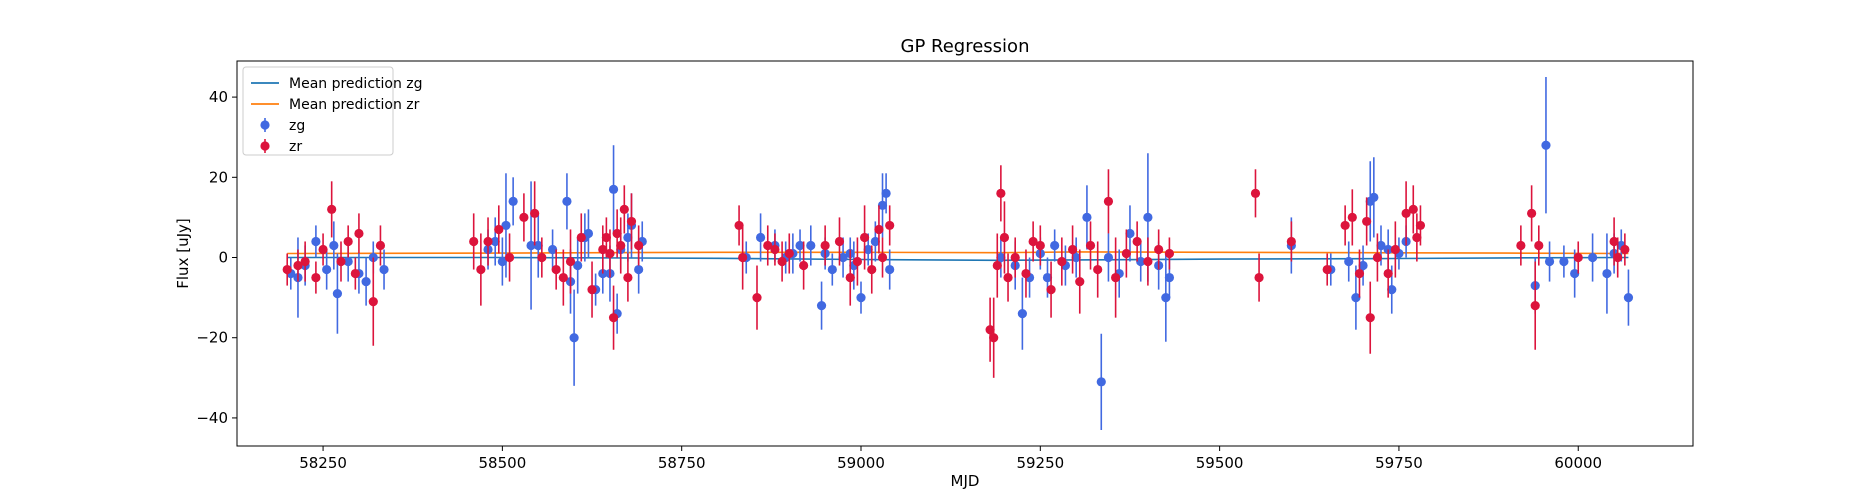 The height and width of the screenshot is (500, 1875). What do you see at coordinates (965, 481) in the screenshot?
I see `x-axis-label: MJD` at bounding box center [965, 481].